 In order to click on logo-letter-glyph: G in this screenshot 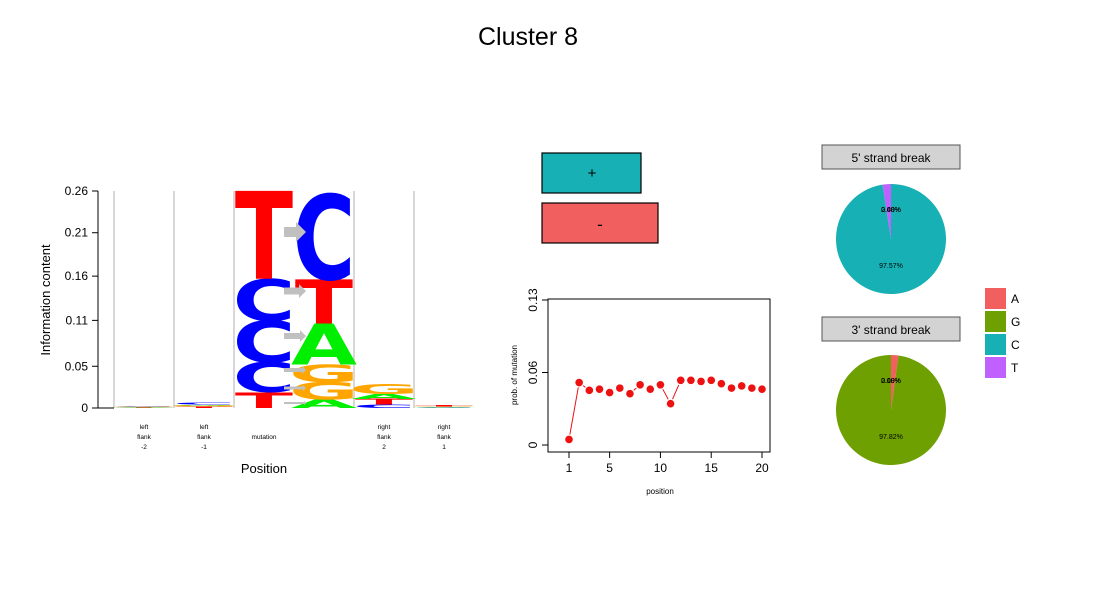, I will do `click(204, 406)`.